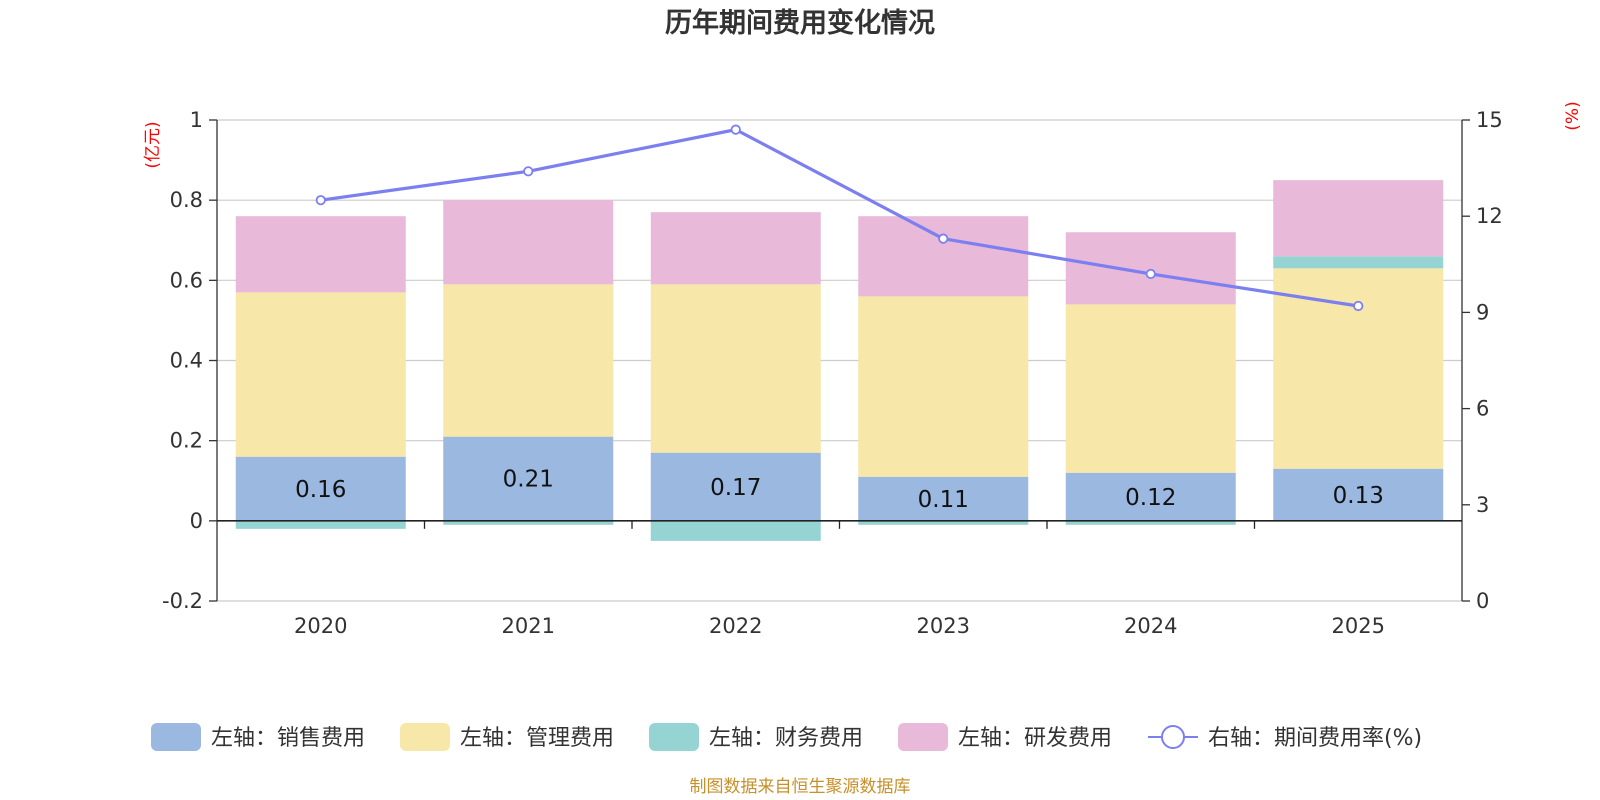  I want to click on source-note: 制图数据来自恒生聚源数据库, so click(800, 787).